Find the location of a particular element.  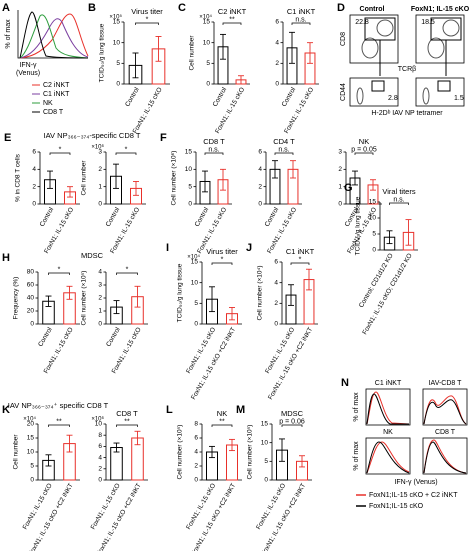

chart-title: IAV NP₃₆₆₋₃₇₄-specific CD8 T is located at coordinates (92, 135).